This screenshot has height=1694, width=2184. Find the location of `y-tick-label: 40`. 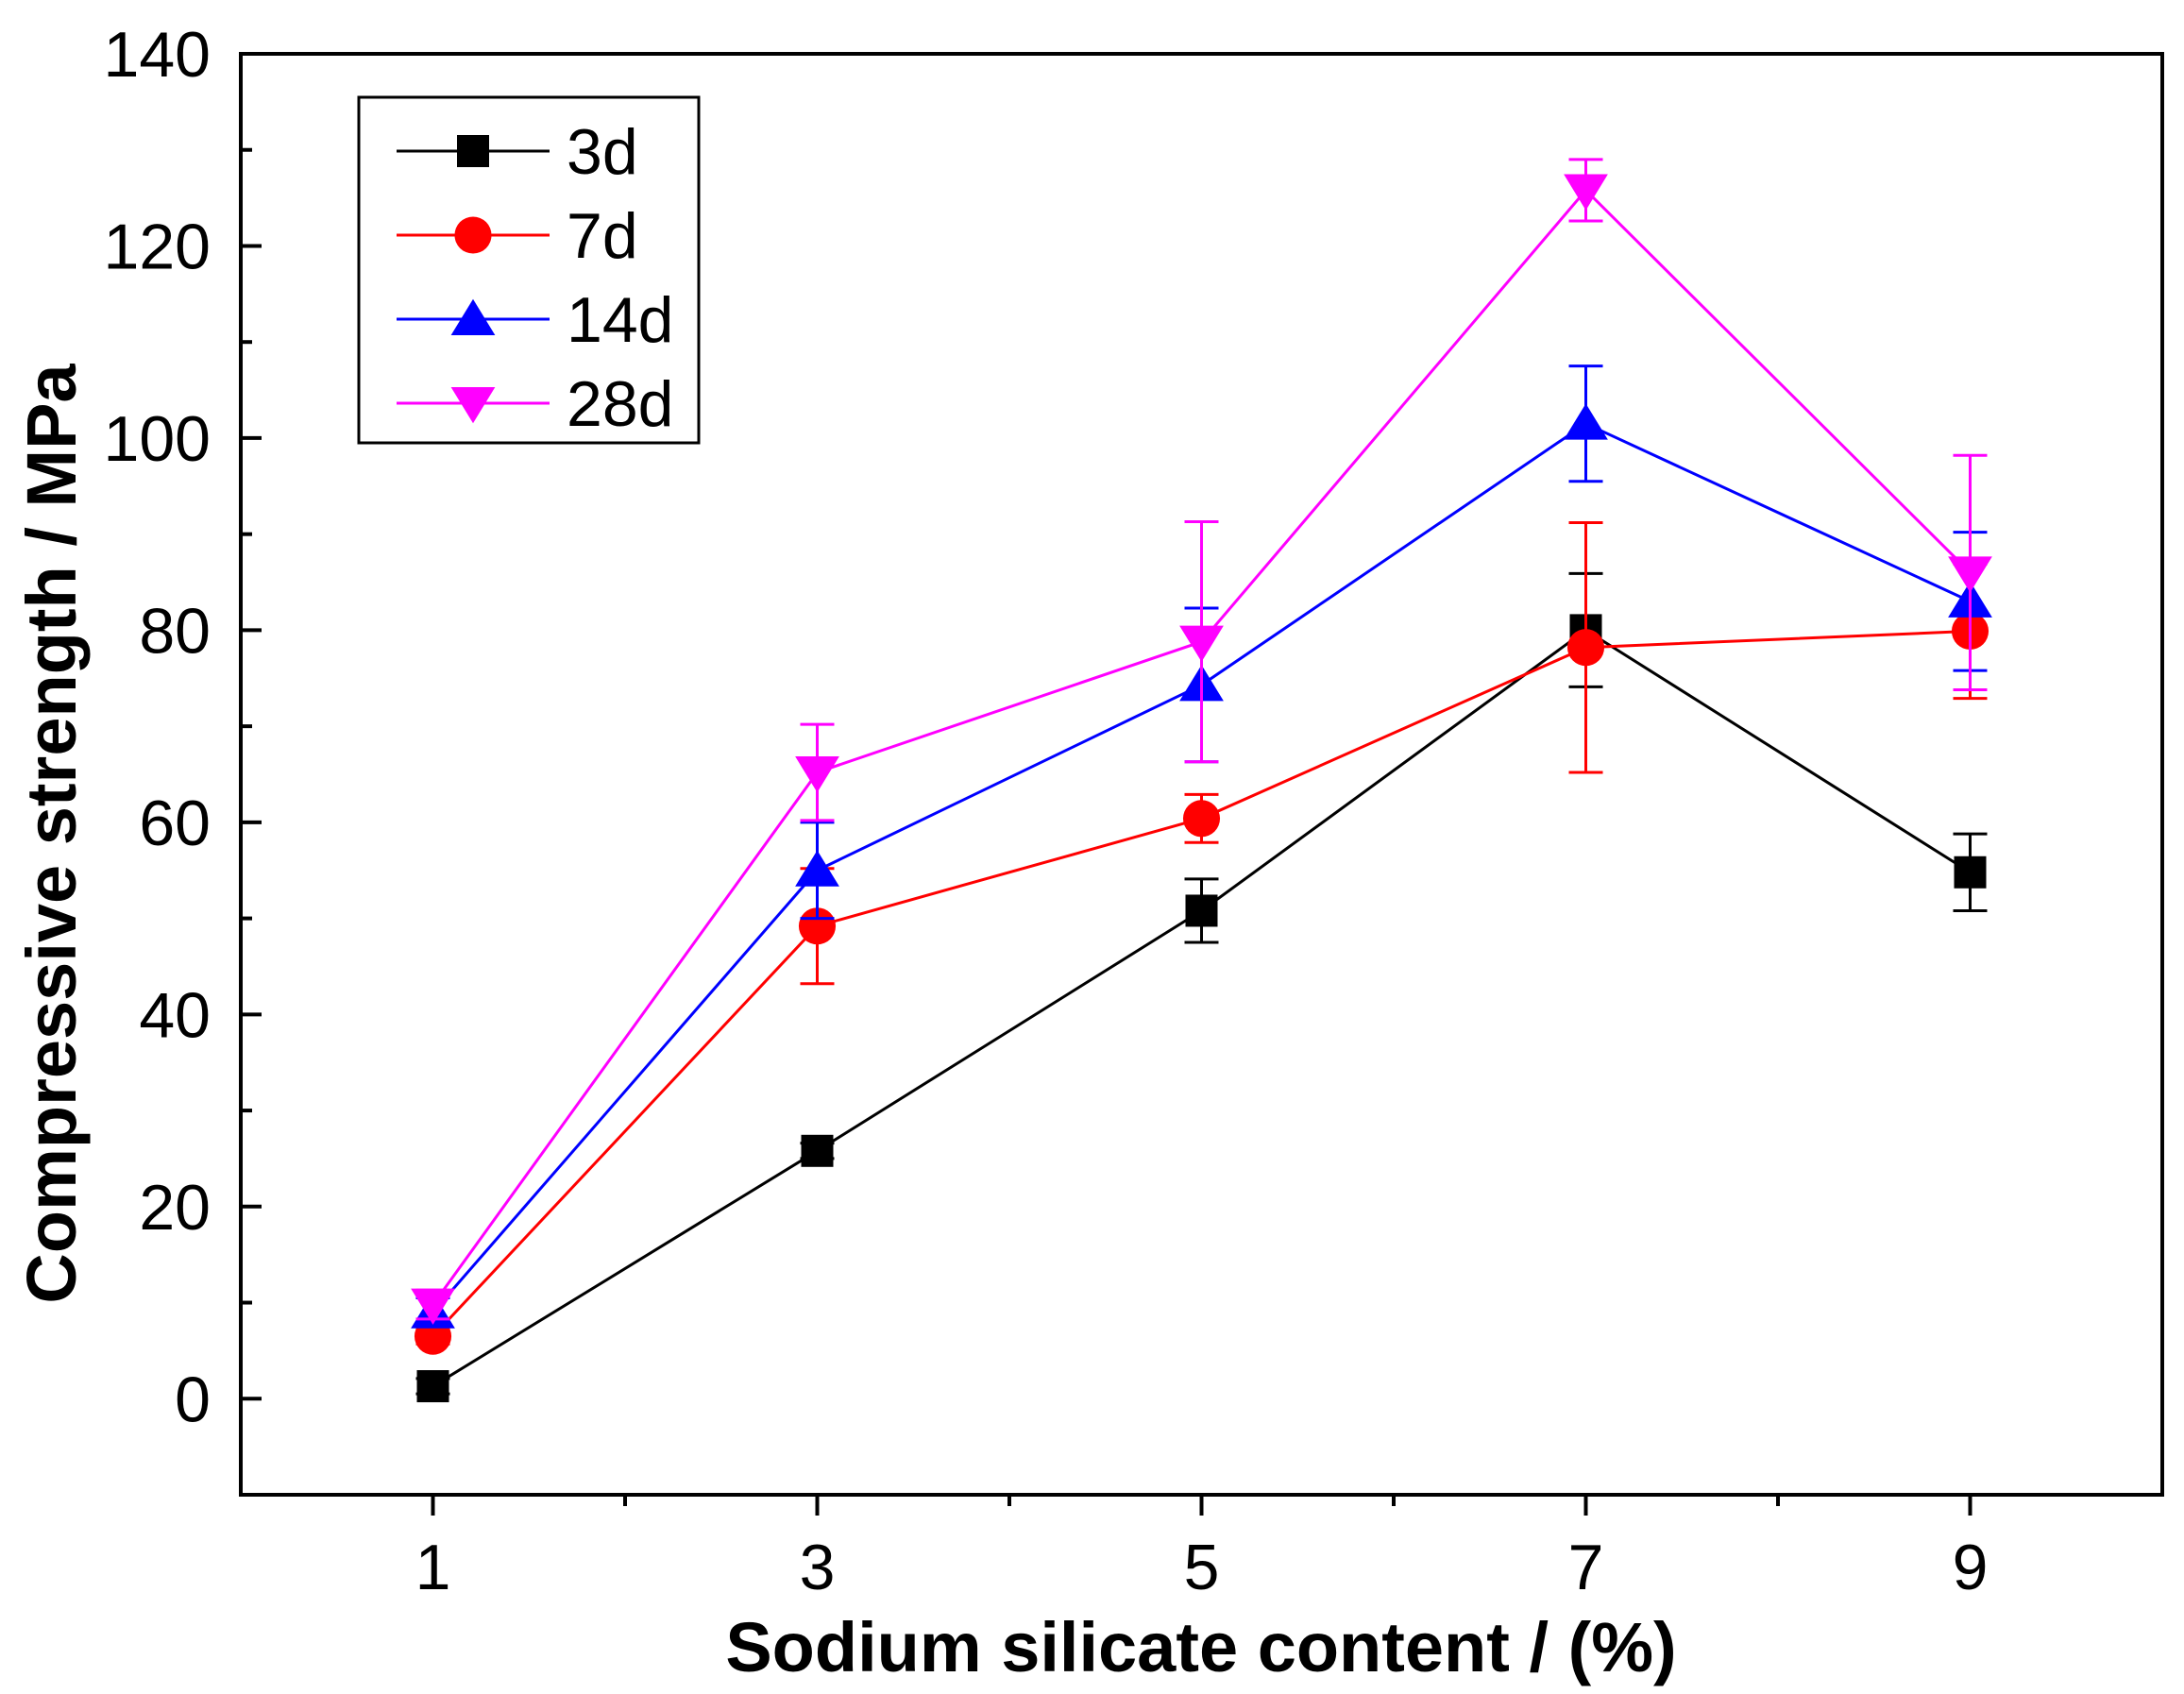

y-tick-label: 40 is located at coordinates (175, 1015).